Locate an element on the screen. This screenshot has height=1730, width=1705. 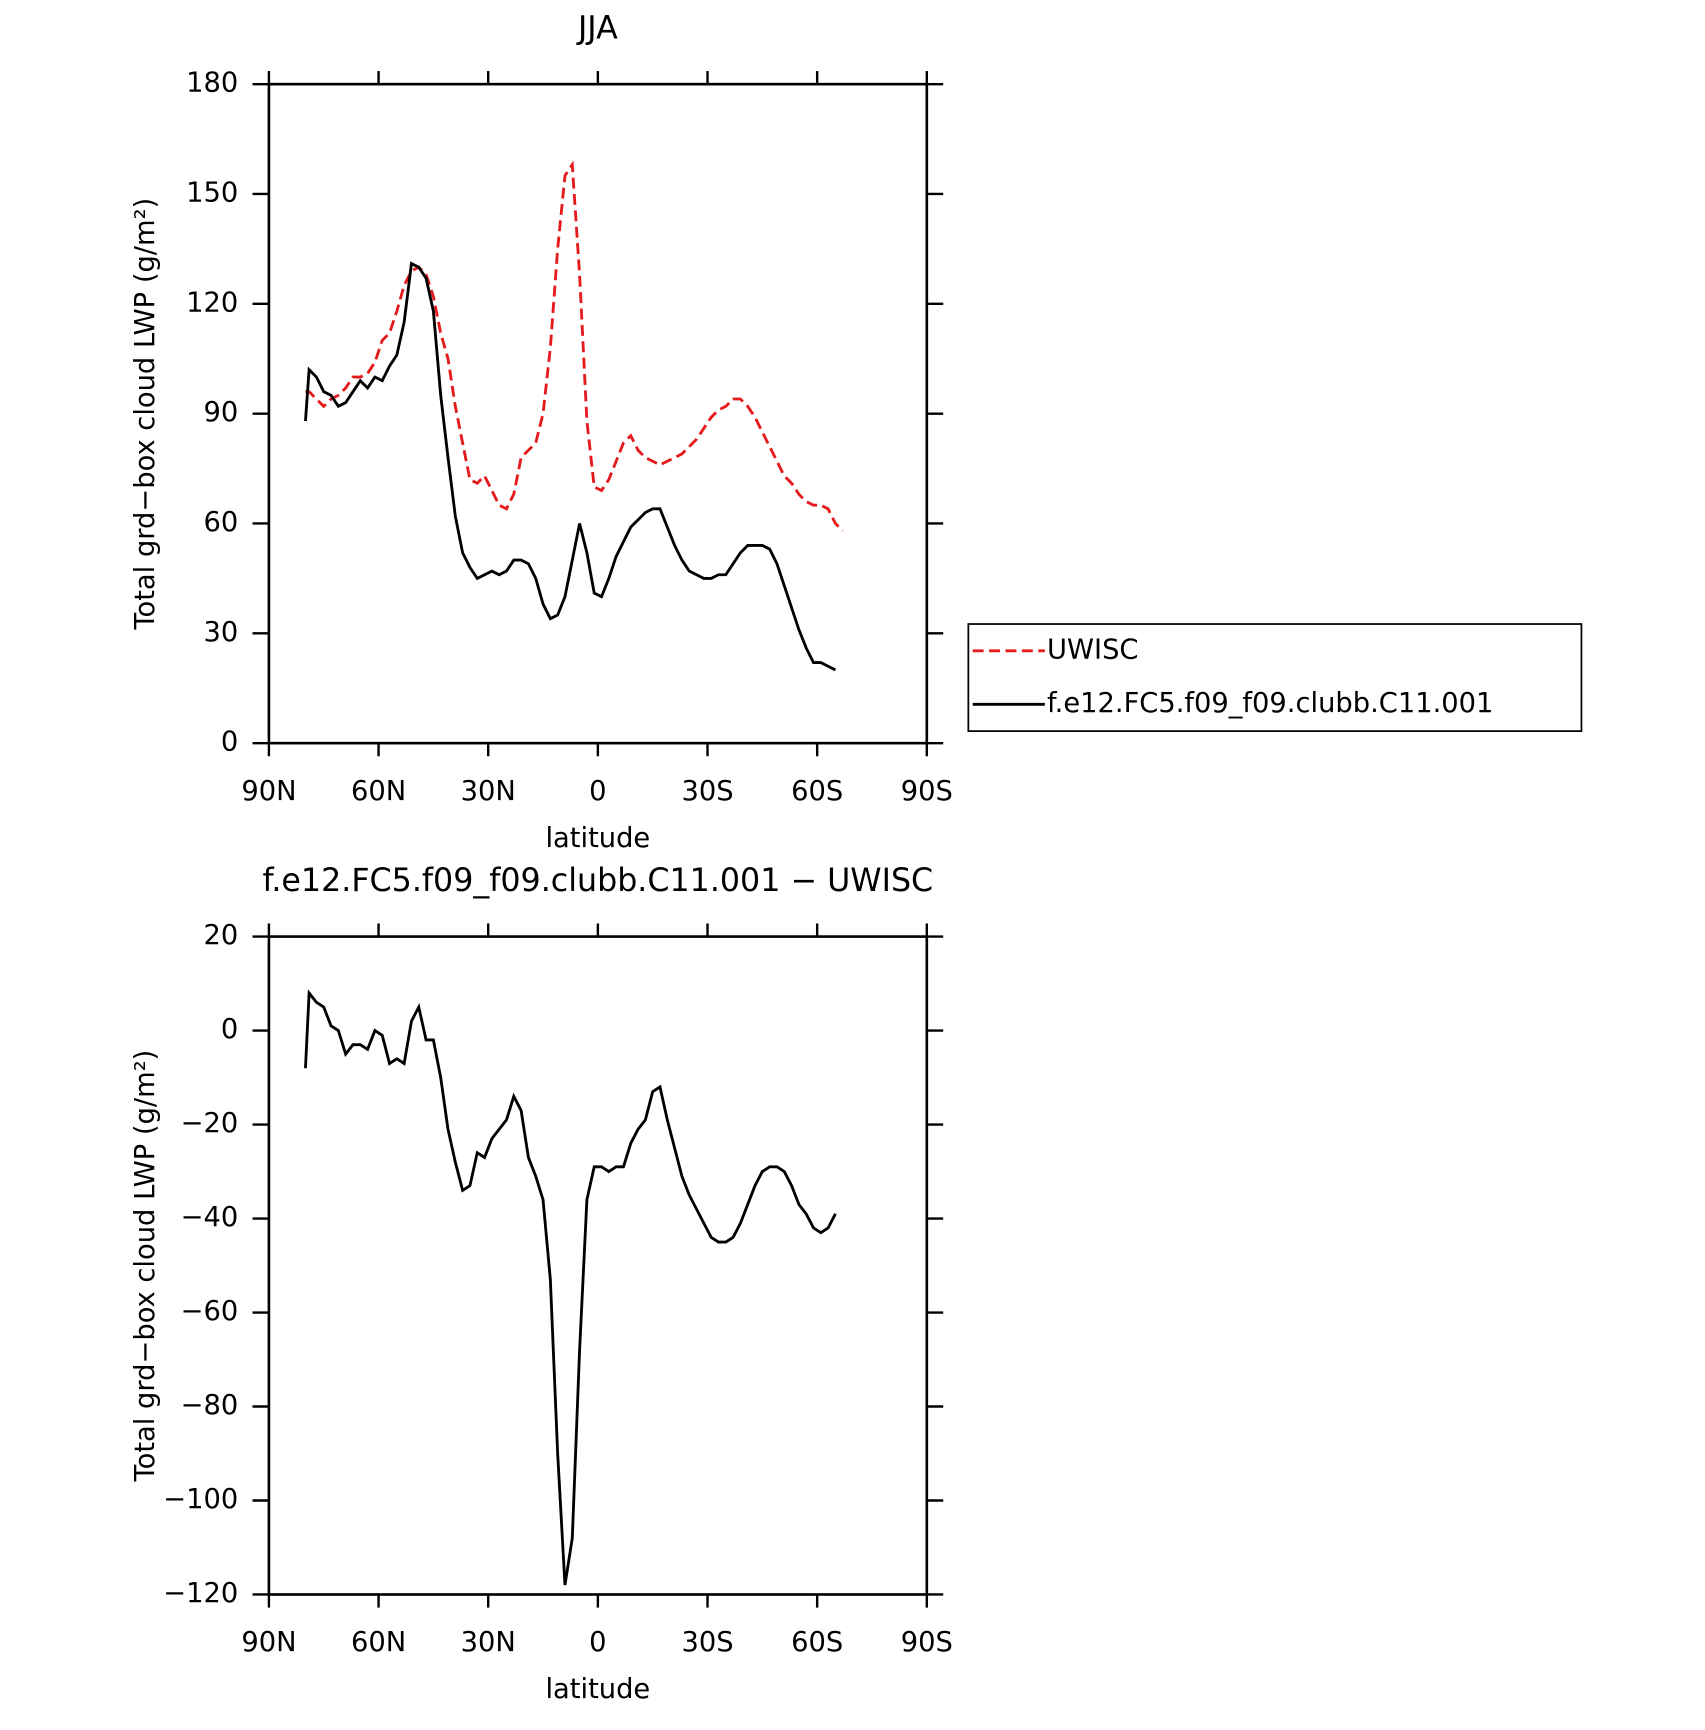
y-tick-label: −40 is located at coordinates (210, 1217).